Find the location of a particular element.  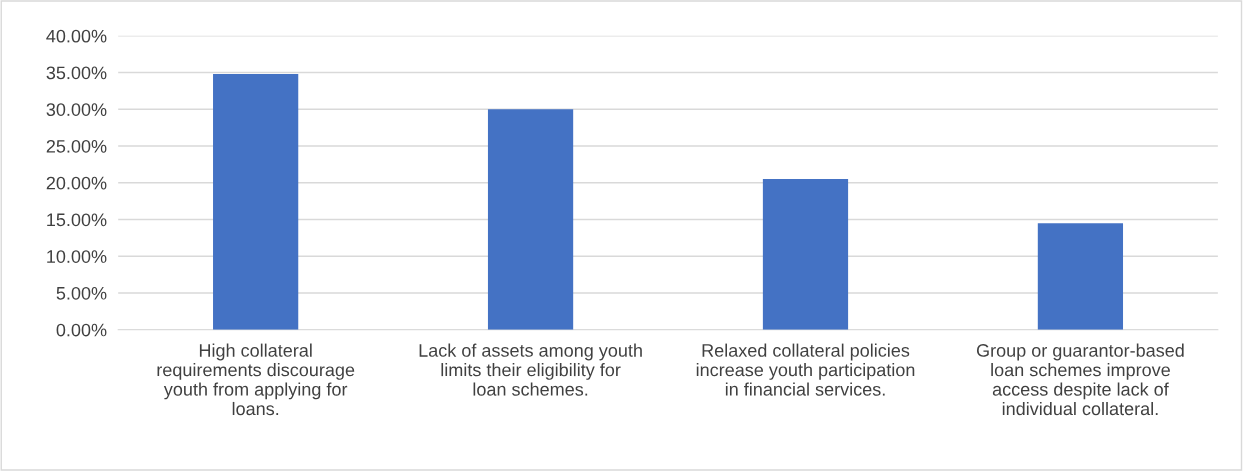

y-tick-label: 15.00% is located at coordinates (77, 220).